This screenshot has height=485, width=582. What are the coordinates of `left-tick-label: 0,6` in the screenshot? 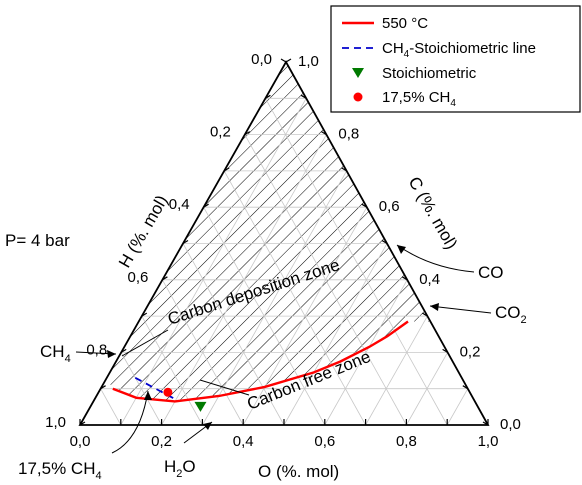 It's located at (138, 277).